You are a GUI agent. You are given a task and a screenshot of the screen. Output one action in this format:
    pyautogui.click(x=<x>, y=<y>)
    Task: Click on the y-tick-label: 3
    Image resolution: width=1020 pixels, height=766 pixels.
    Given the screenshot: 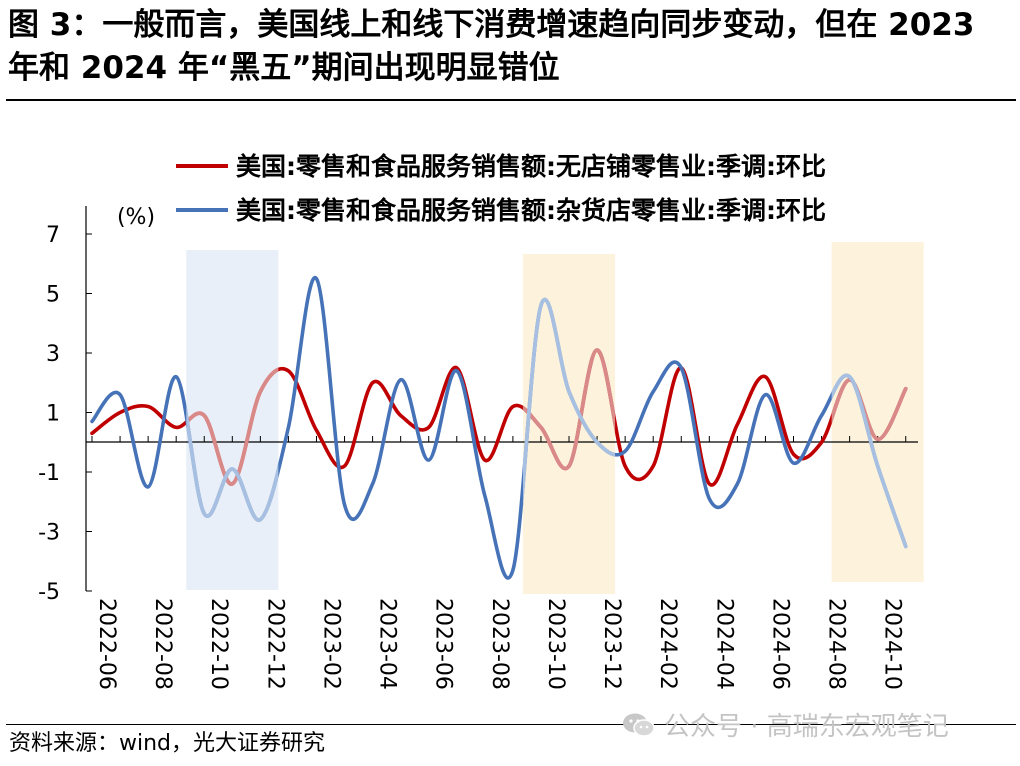 What is the action you would take?
    pyautogui.click(x=53, y=354)
    